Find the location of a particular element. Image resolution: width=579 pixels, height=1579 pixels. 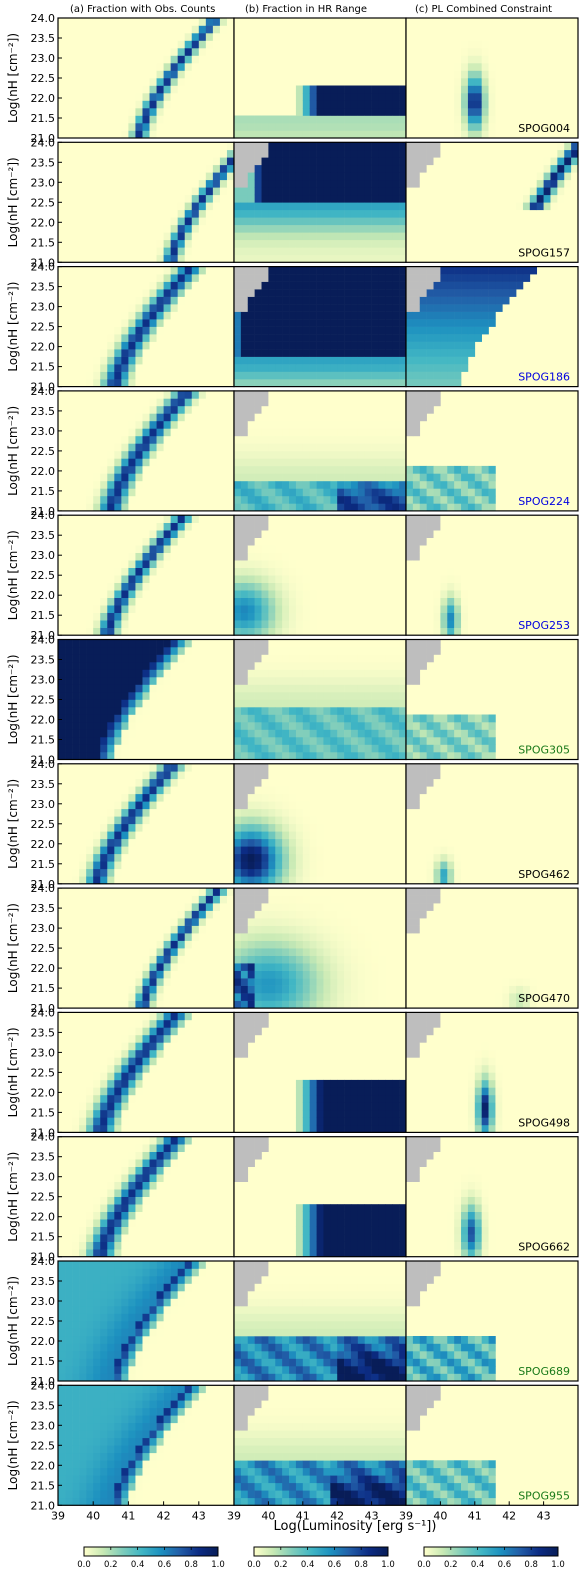

panel-a-spog186 is located at coordinates (146, 327).